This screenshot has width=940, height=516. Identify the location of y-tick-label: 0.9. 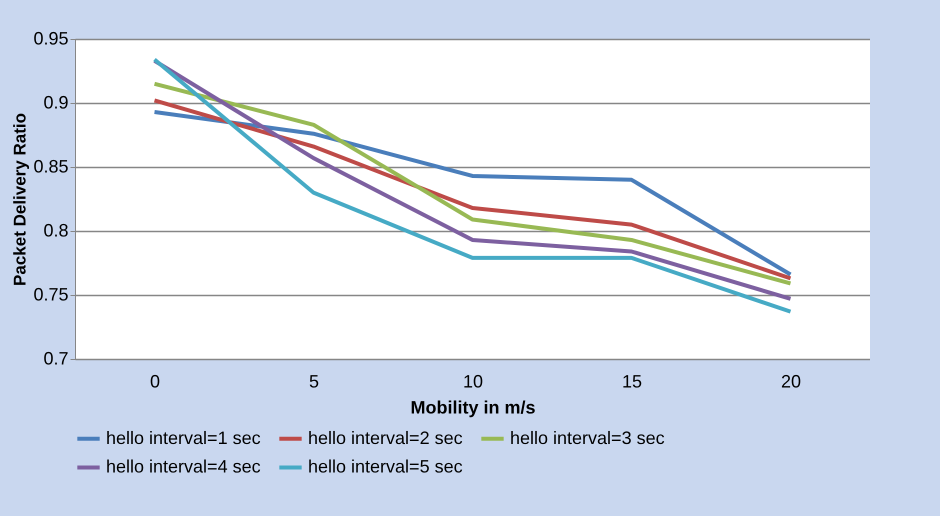
(55, 102).